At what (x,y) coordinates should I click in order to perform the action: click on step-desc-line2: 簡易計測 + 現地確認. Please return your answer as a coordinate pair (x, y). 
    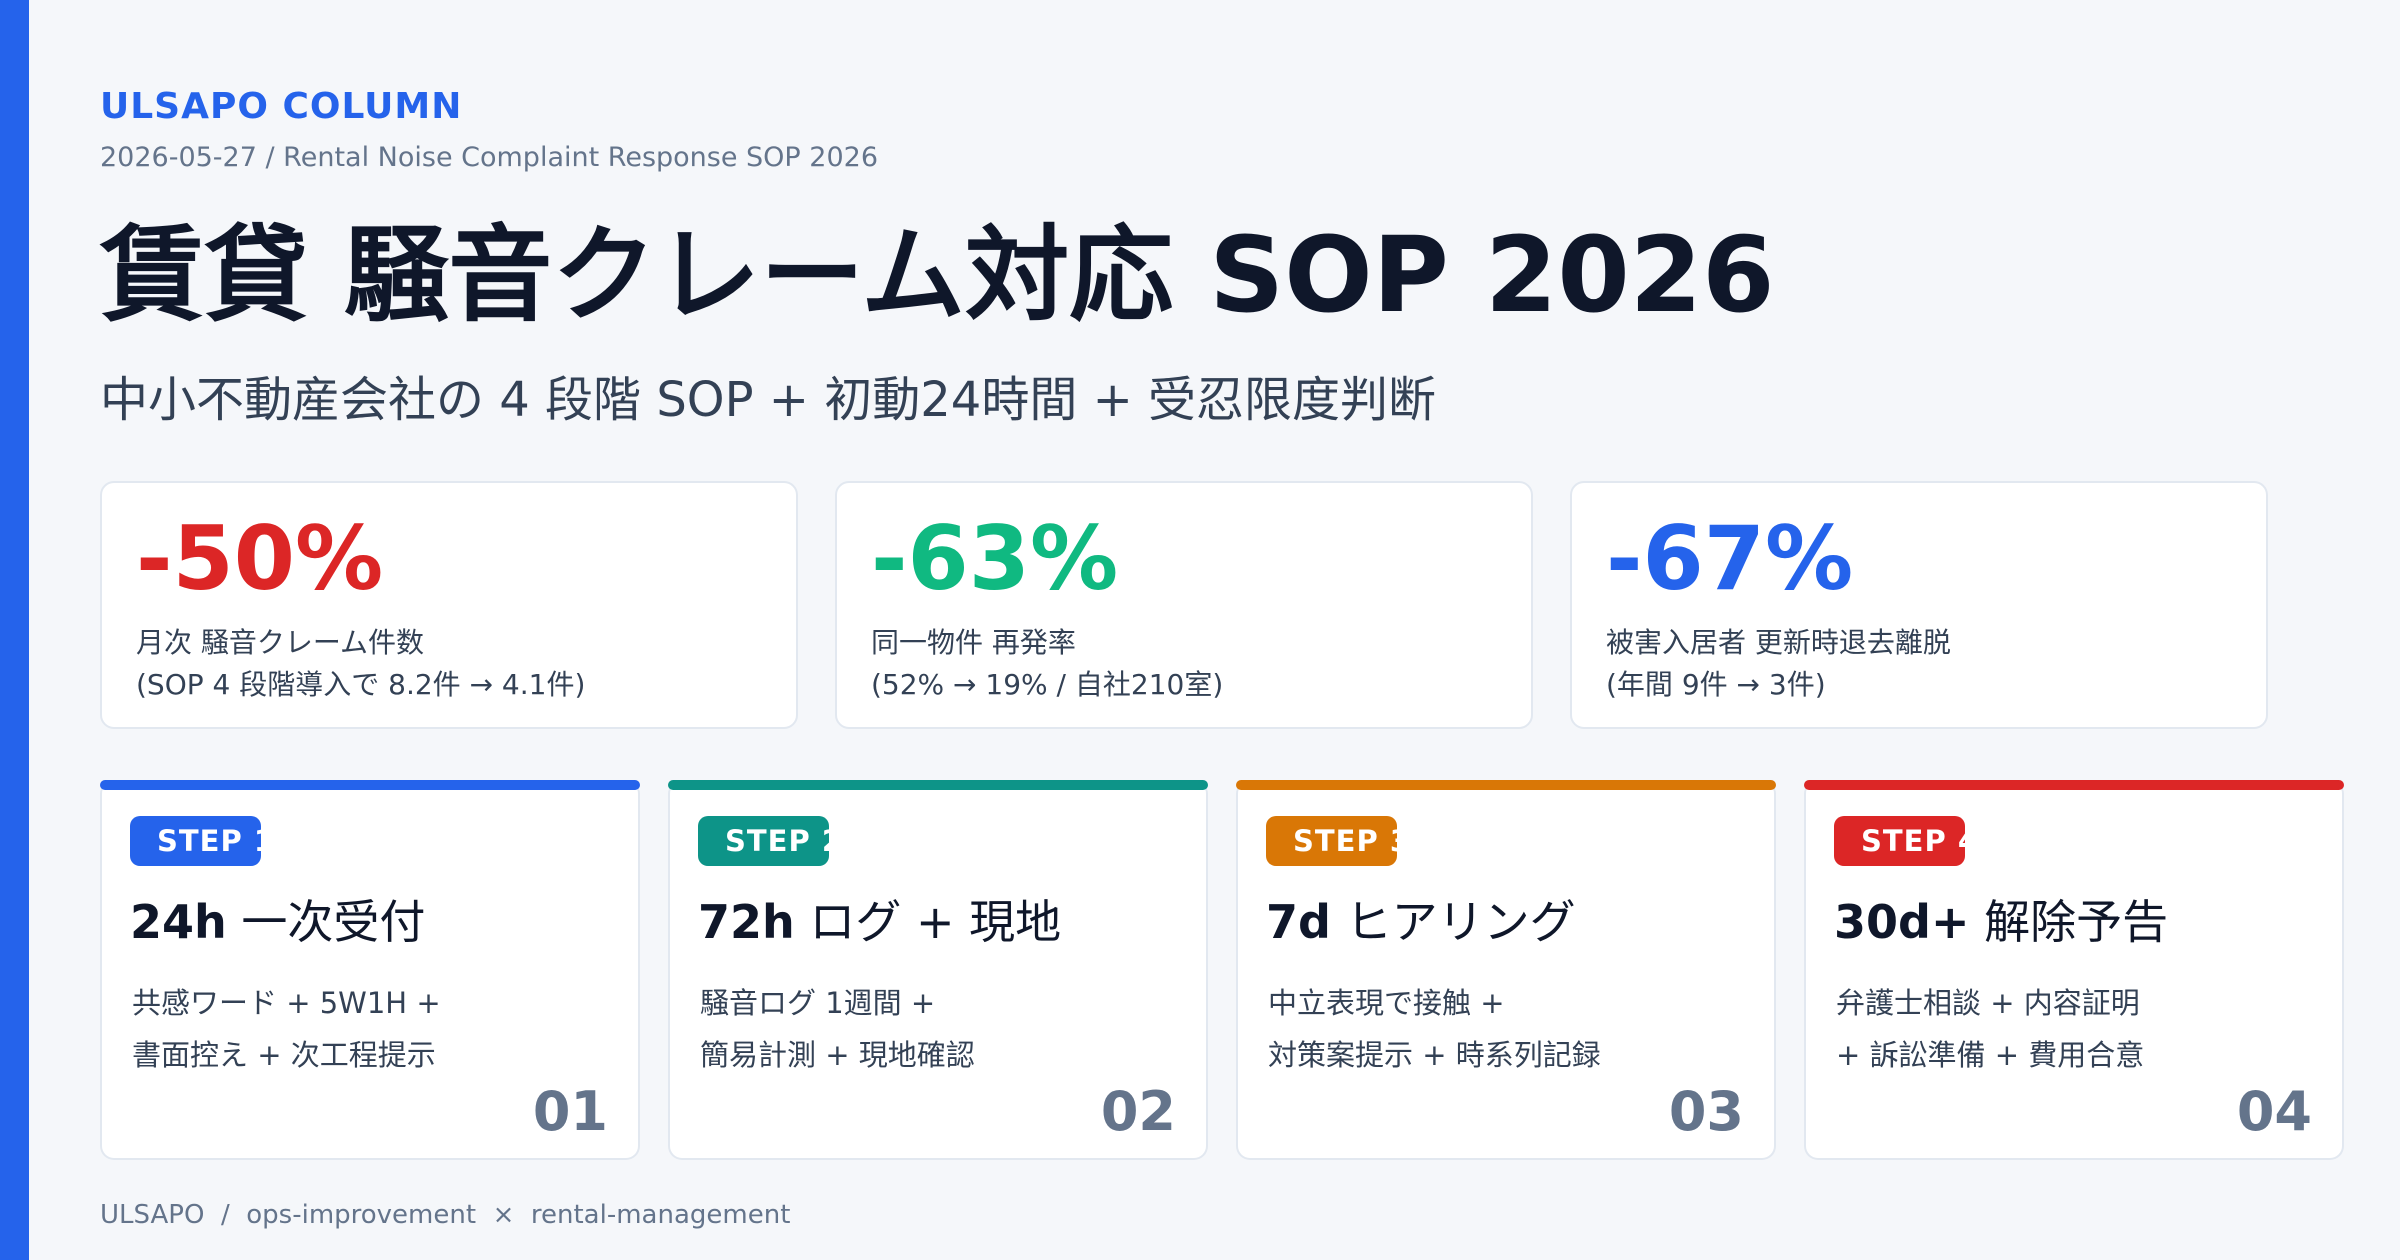
    Looking at the image, I should click on (837, 1055).